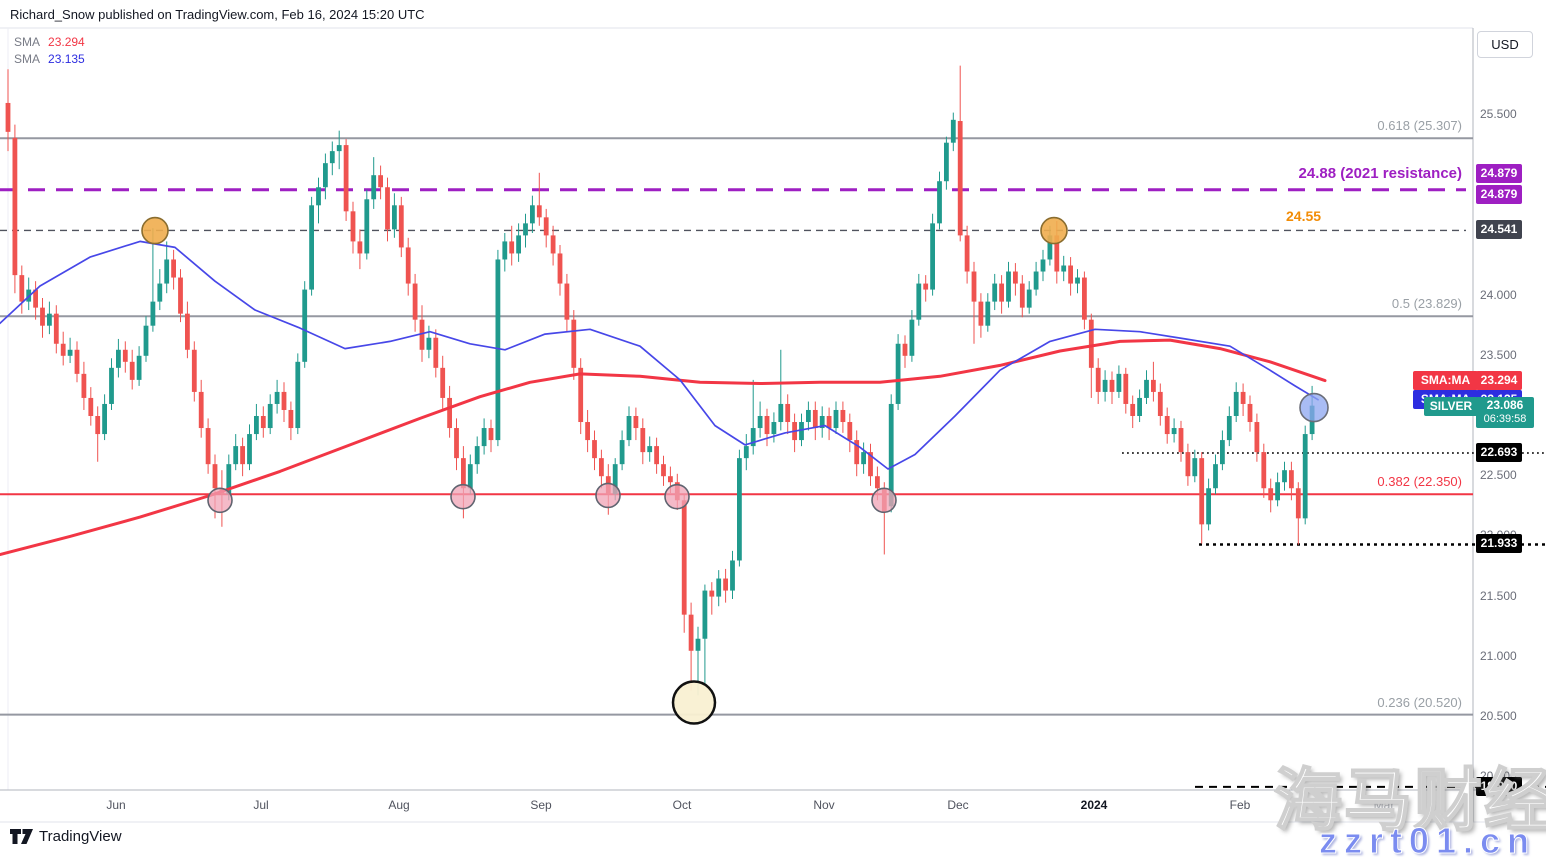  I want to click on indicator-legend: SMA 23.294 SMA 23.135, so click(49, 51).